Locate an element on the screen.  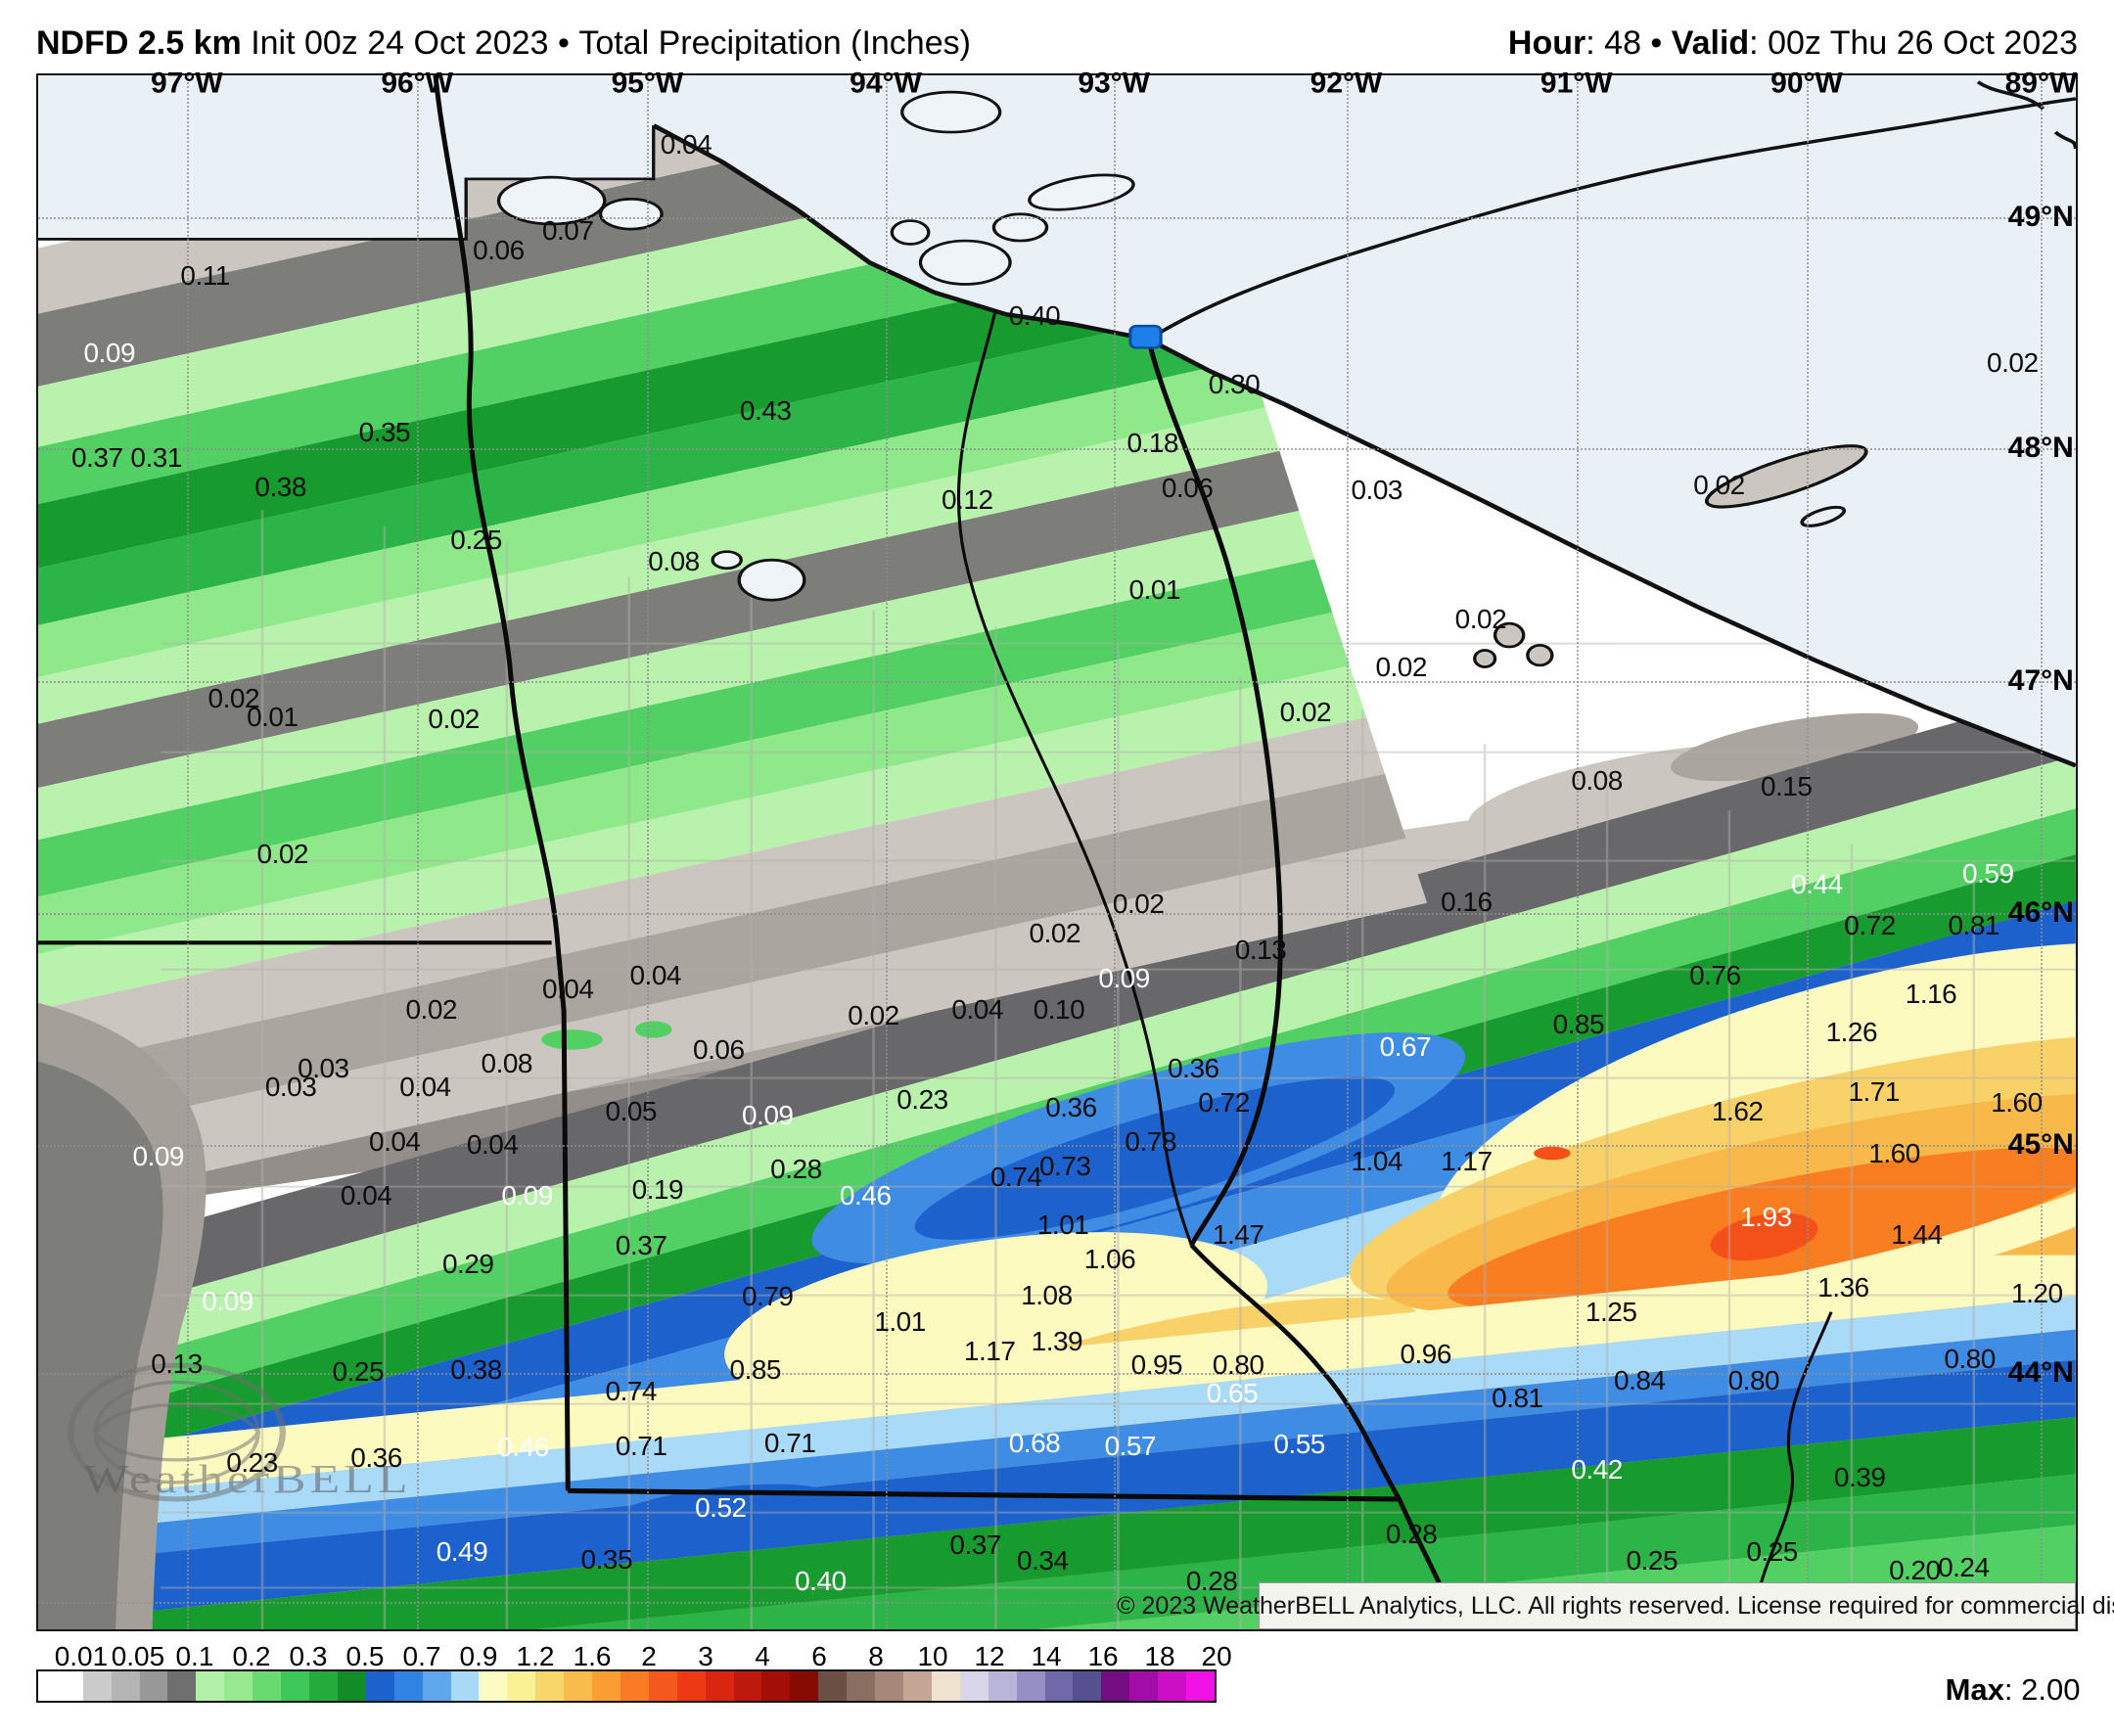
precip-value-label: 0.76 is located at coordinates (1715, 975).